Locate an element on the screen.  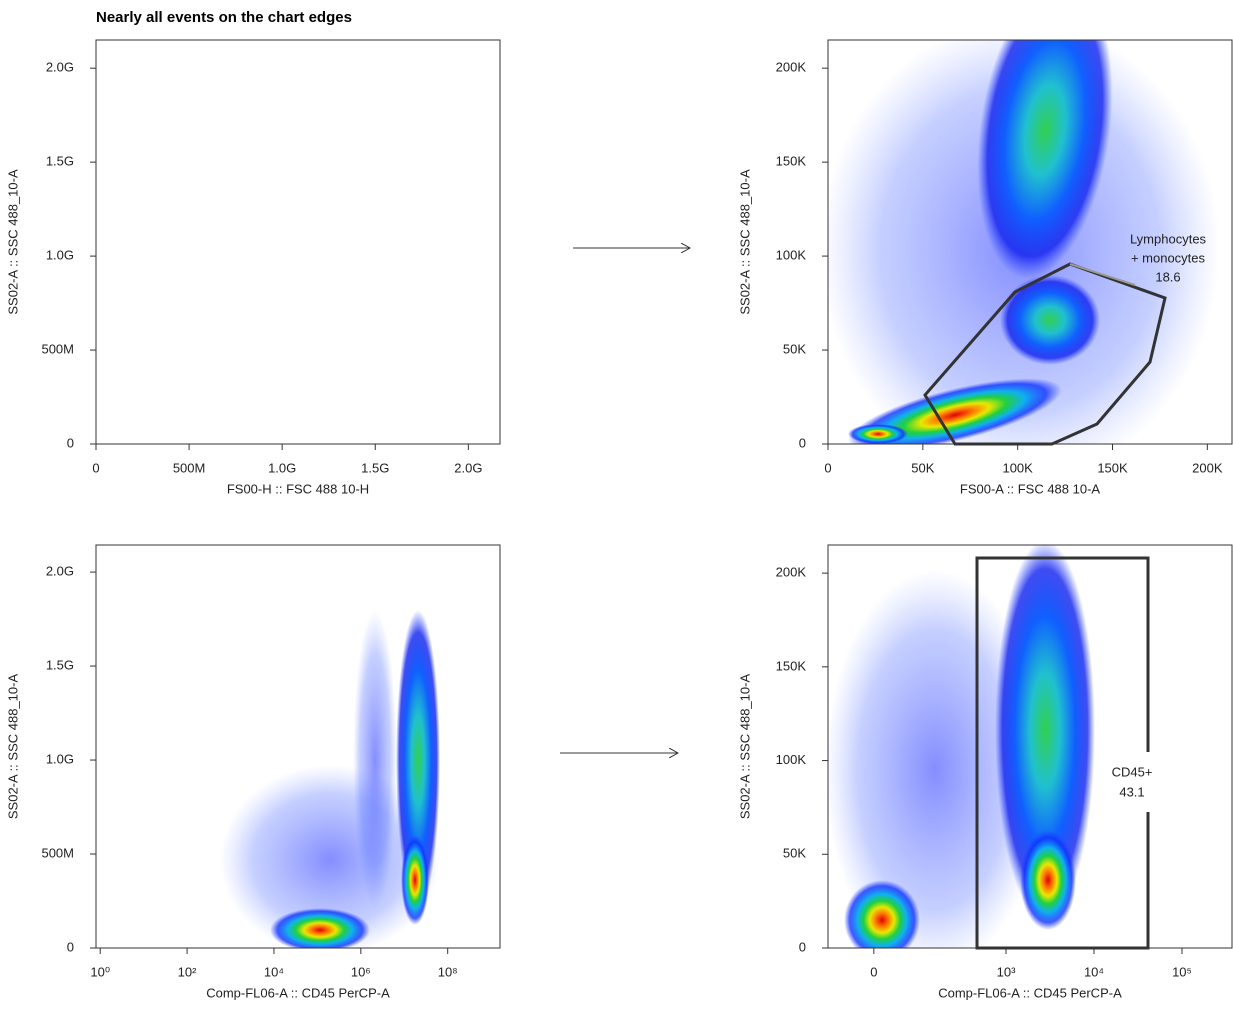
gate is located at coordinates (1045, 354).